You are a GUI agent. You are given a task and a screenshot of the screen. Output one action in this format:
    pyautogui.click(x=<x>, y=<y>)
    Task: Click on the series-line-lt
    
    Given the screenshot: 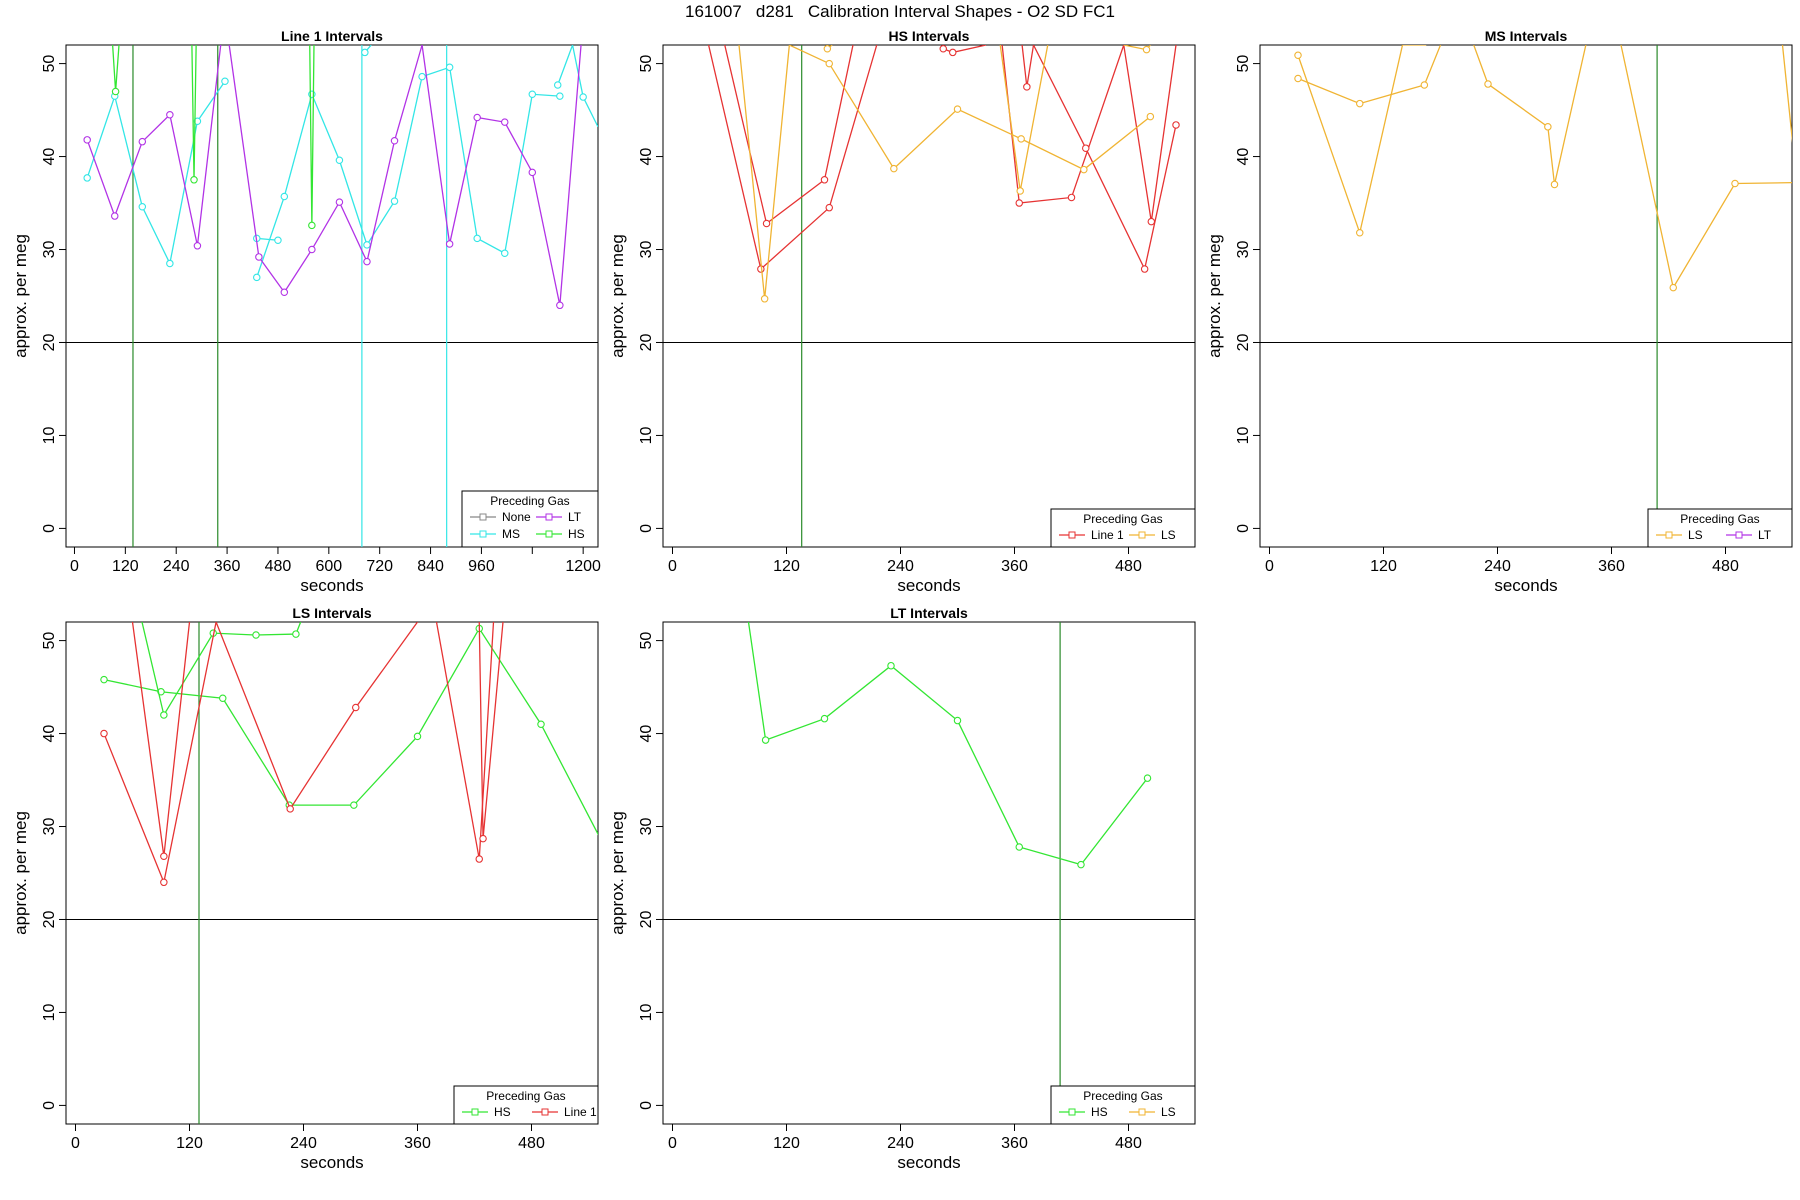 What is the action you would take?
    pyautogui.click(x=154, y=145)
    